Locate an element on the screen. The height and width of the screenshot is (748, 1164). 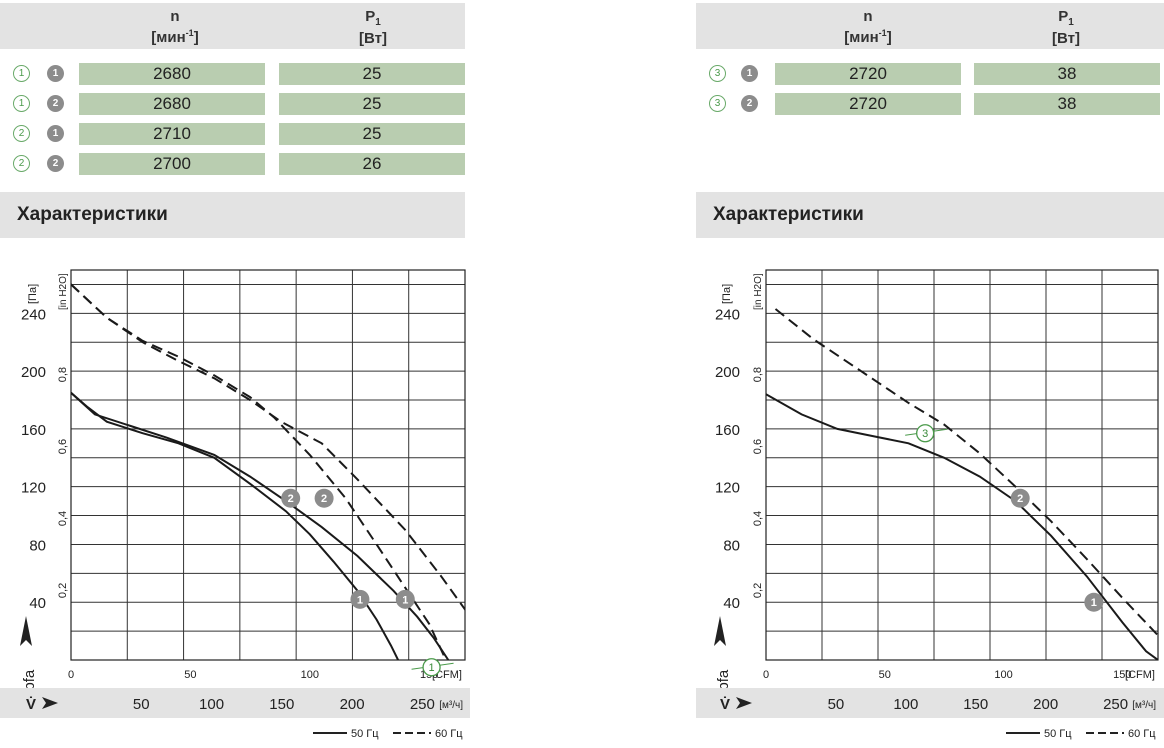
callout-marker-label: 1 is located at coordinates (432, 668).